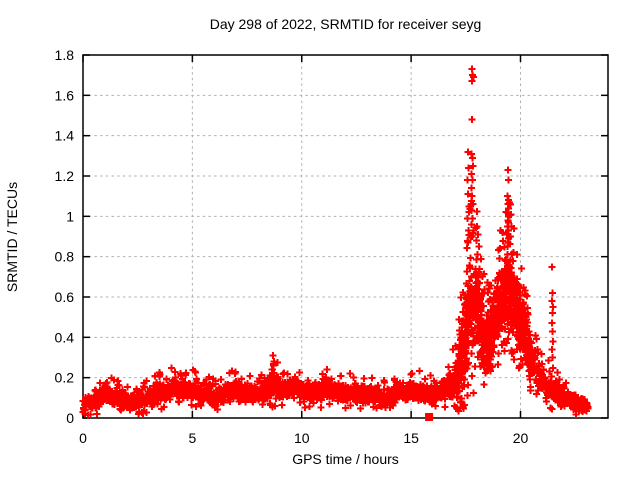 The image size is (640, 480). I want to click on y-tick-label: 0, so click(70, 418).